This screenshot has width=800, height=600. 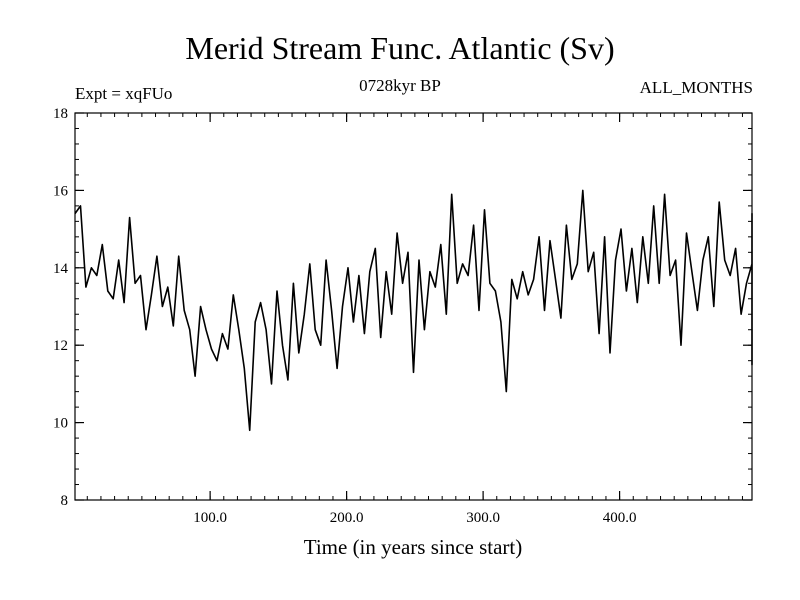 What do you see at coordinates (60, 424) in the screenshot?
I see `y-tick-label: 10` at bounding box center [60, 424].